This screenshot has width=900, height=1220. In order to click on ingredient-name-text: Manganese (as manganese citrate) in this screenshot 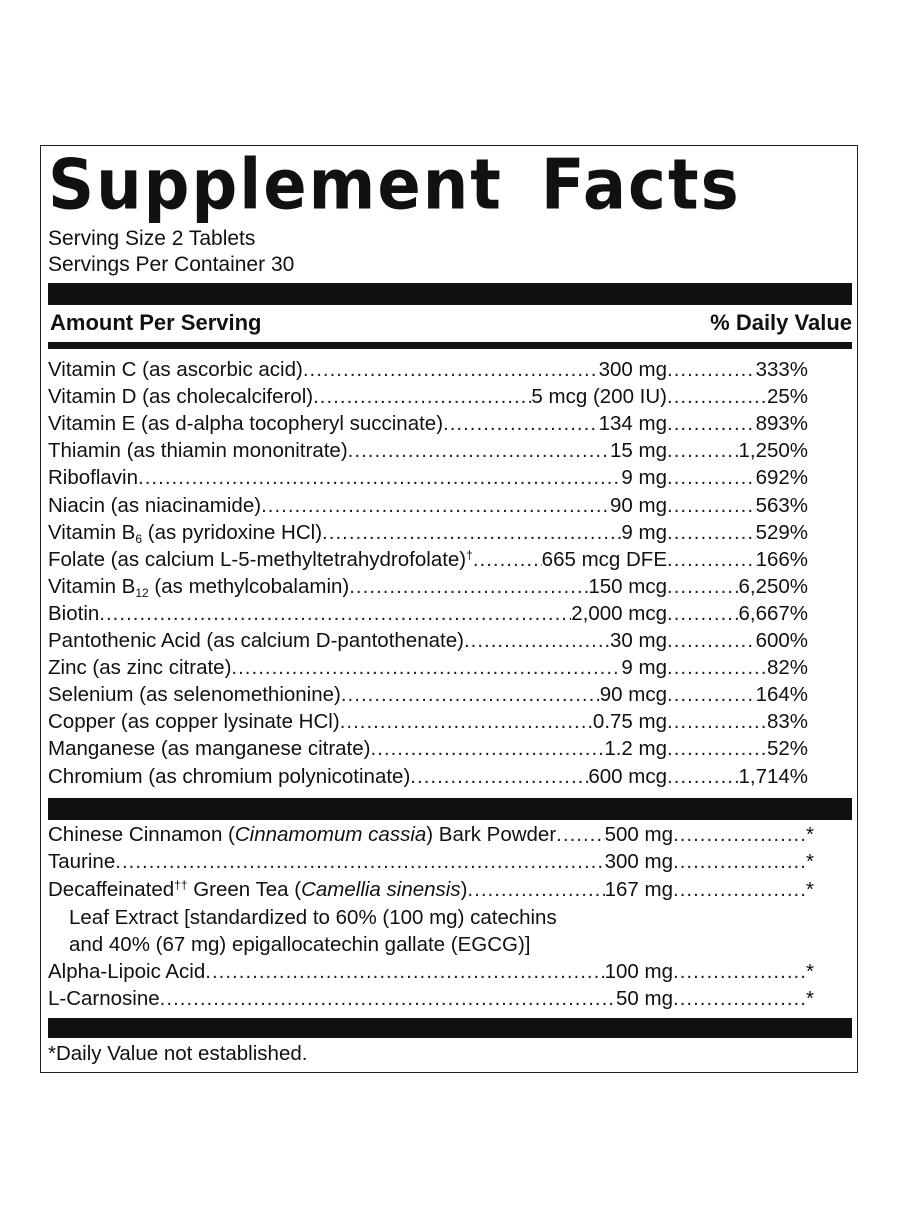, I will do `click(209, 749)`.